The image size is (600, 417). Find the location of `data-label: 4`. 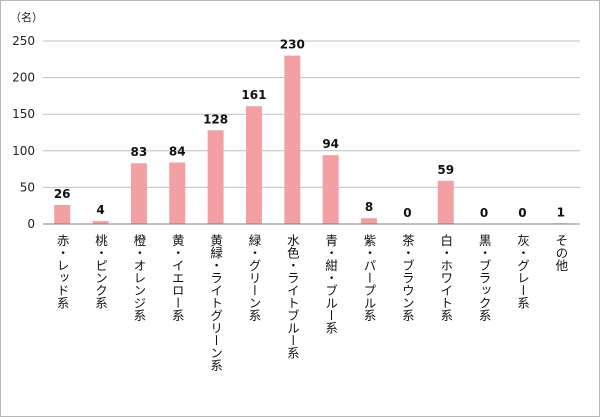

data-label: 4 is located at coordinates (100, 210).